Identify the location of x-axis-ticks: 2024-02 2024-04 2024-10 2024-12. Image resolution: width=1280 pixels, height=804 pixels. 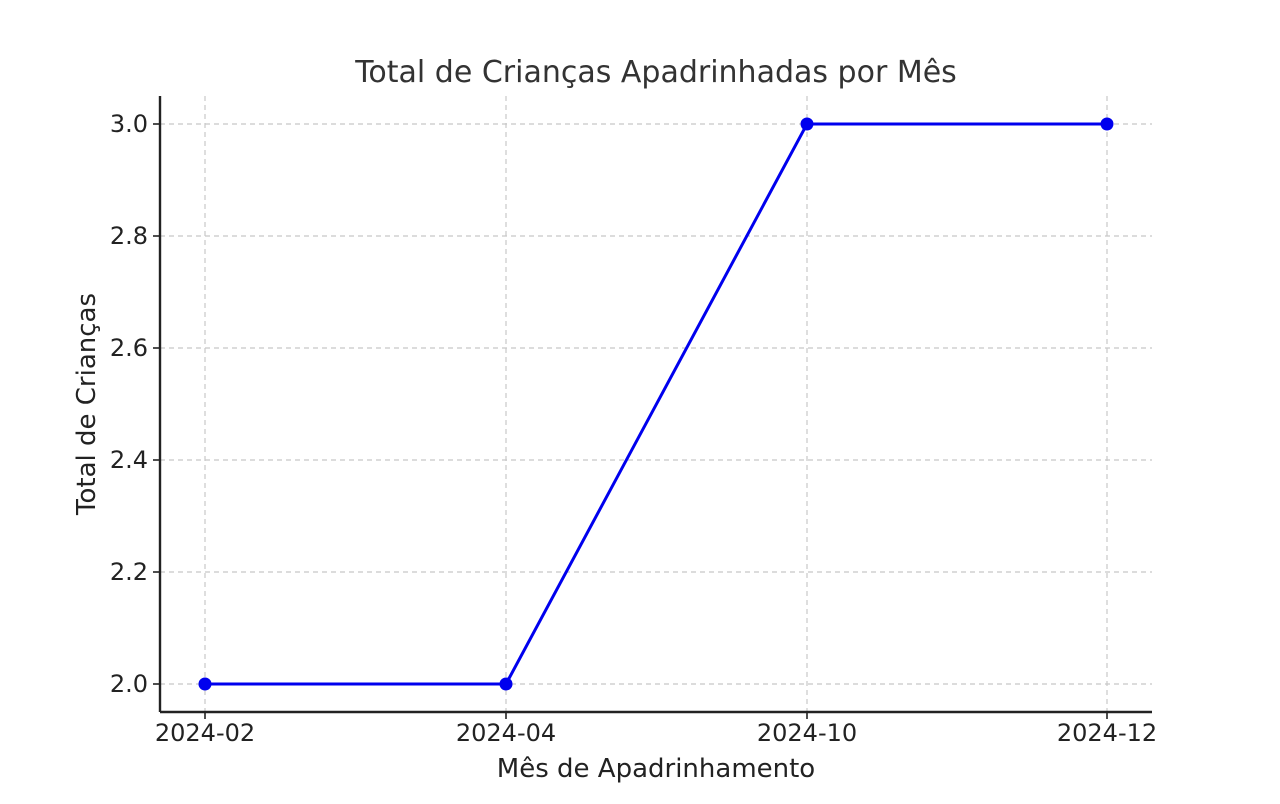
(656, 729).